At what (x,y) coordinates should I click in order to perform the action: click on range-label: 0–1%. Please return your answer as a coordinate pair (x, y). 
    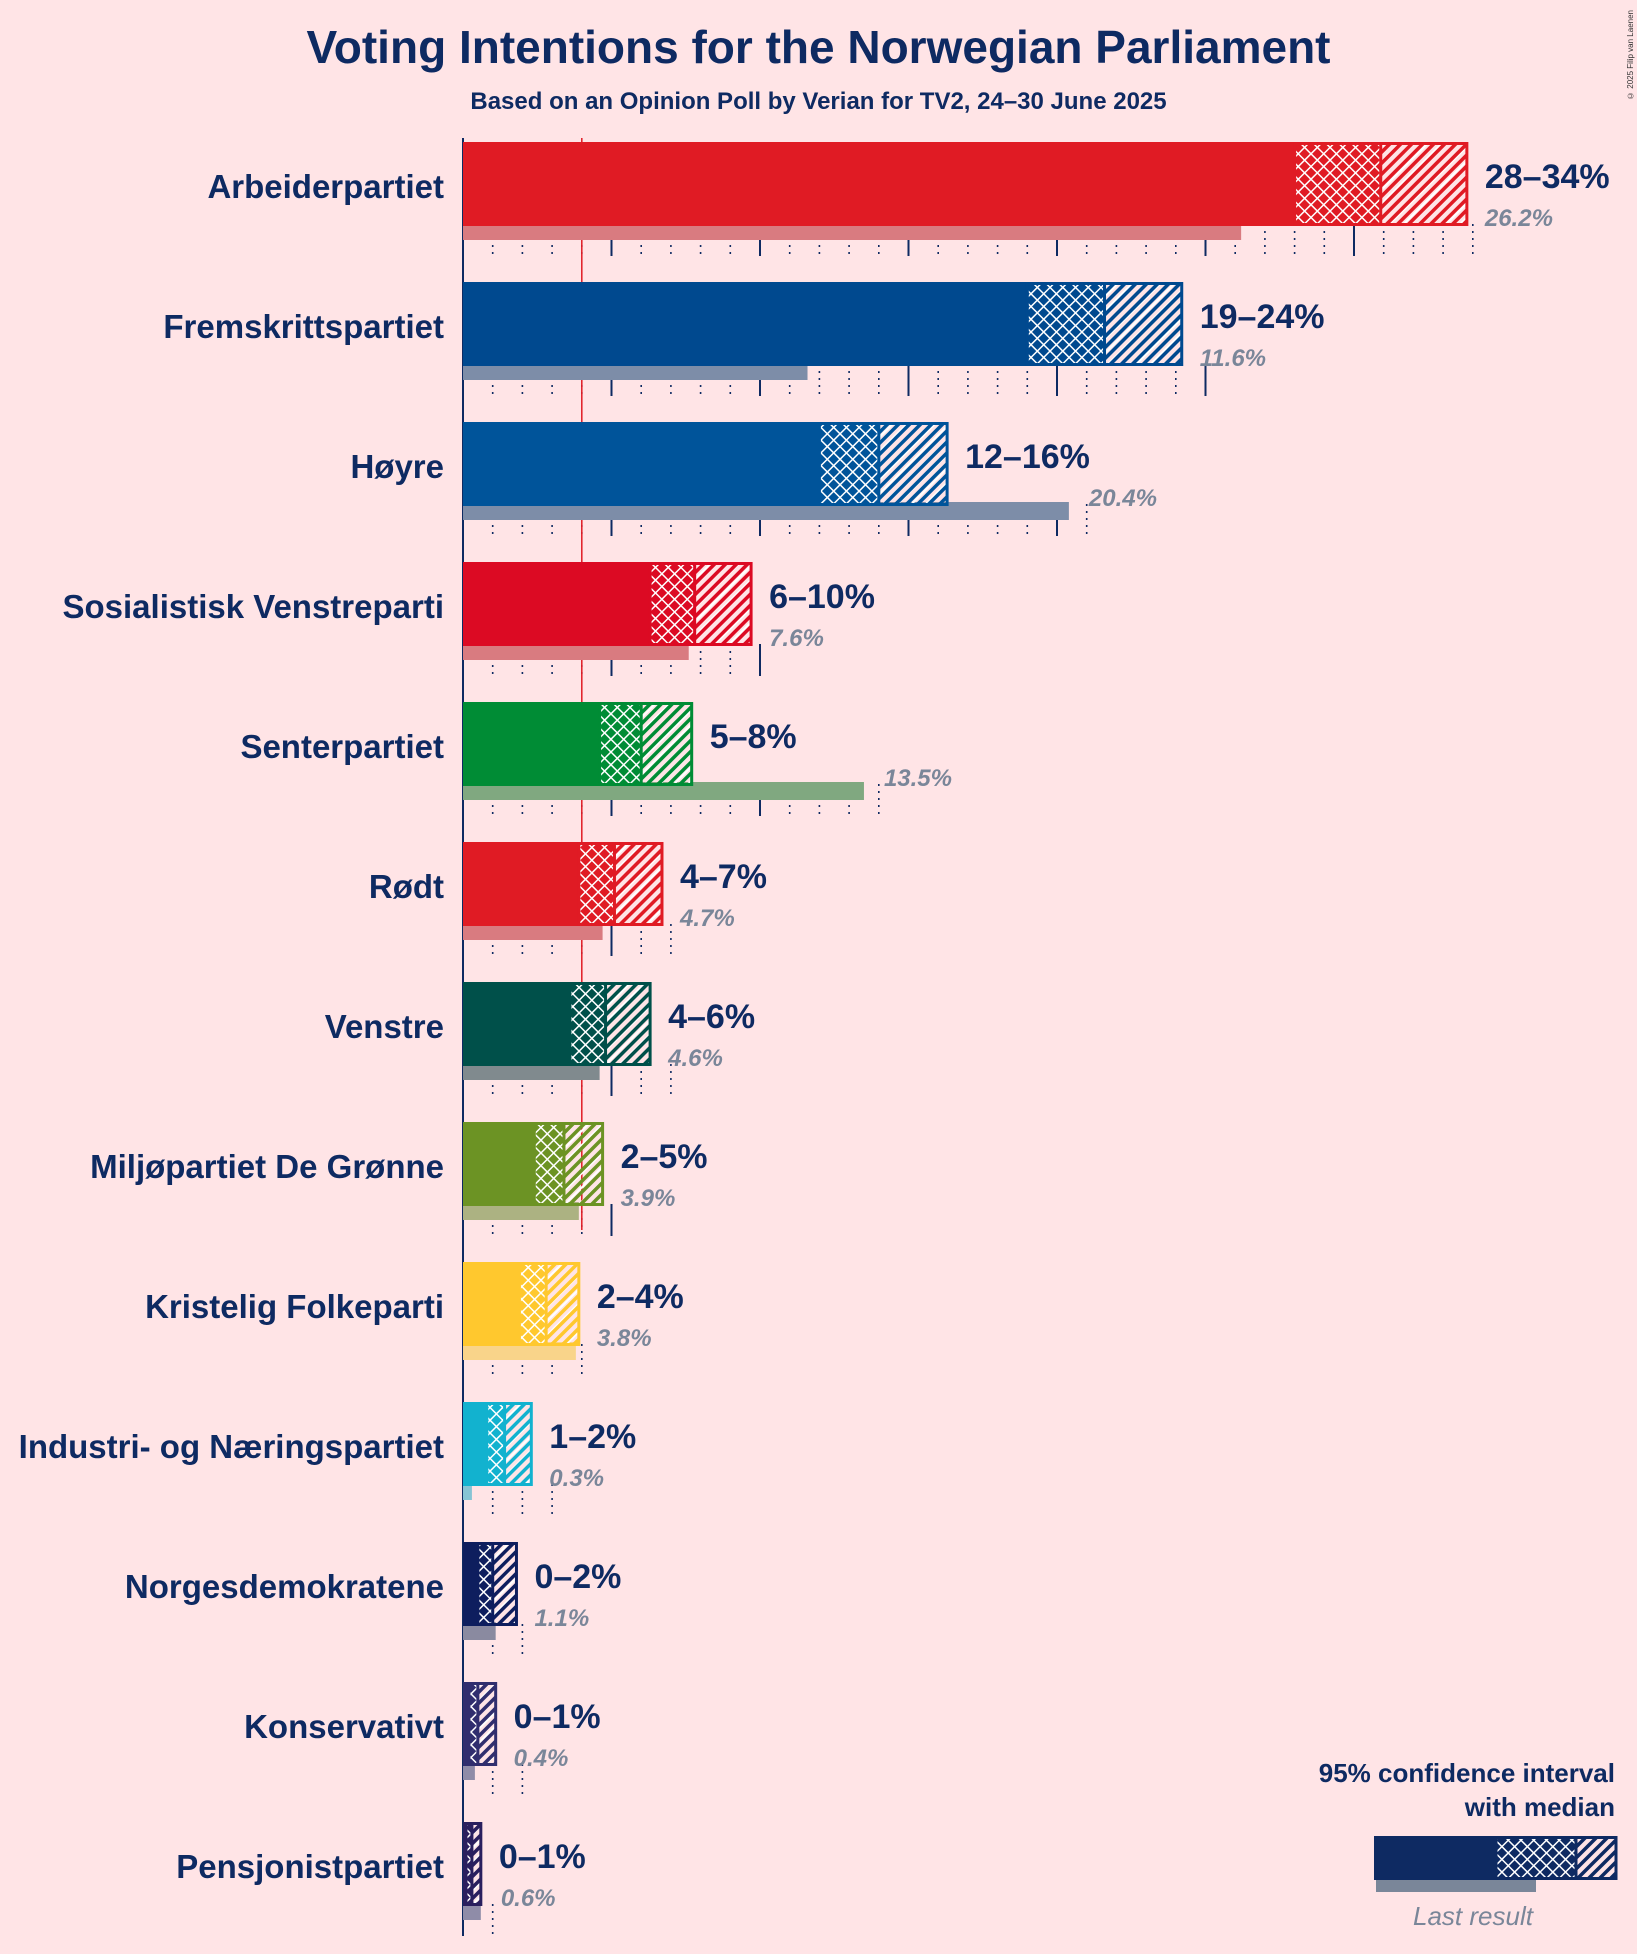
    Looking at the image, I should click on (542, 1857).